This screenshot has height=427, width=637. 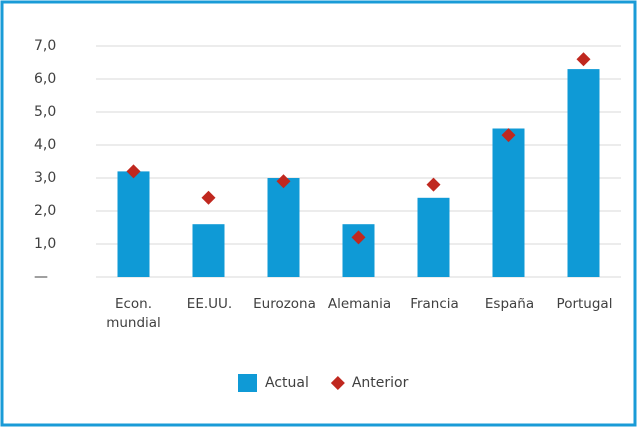 What do you see at coordinates (359, 304) in the screenshot?
I see `x-tick-label: Alemania` at bounding box center [359, 304].